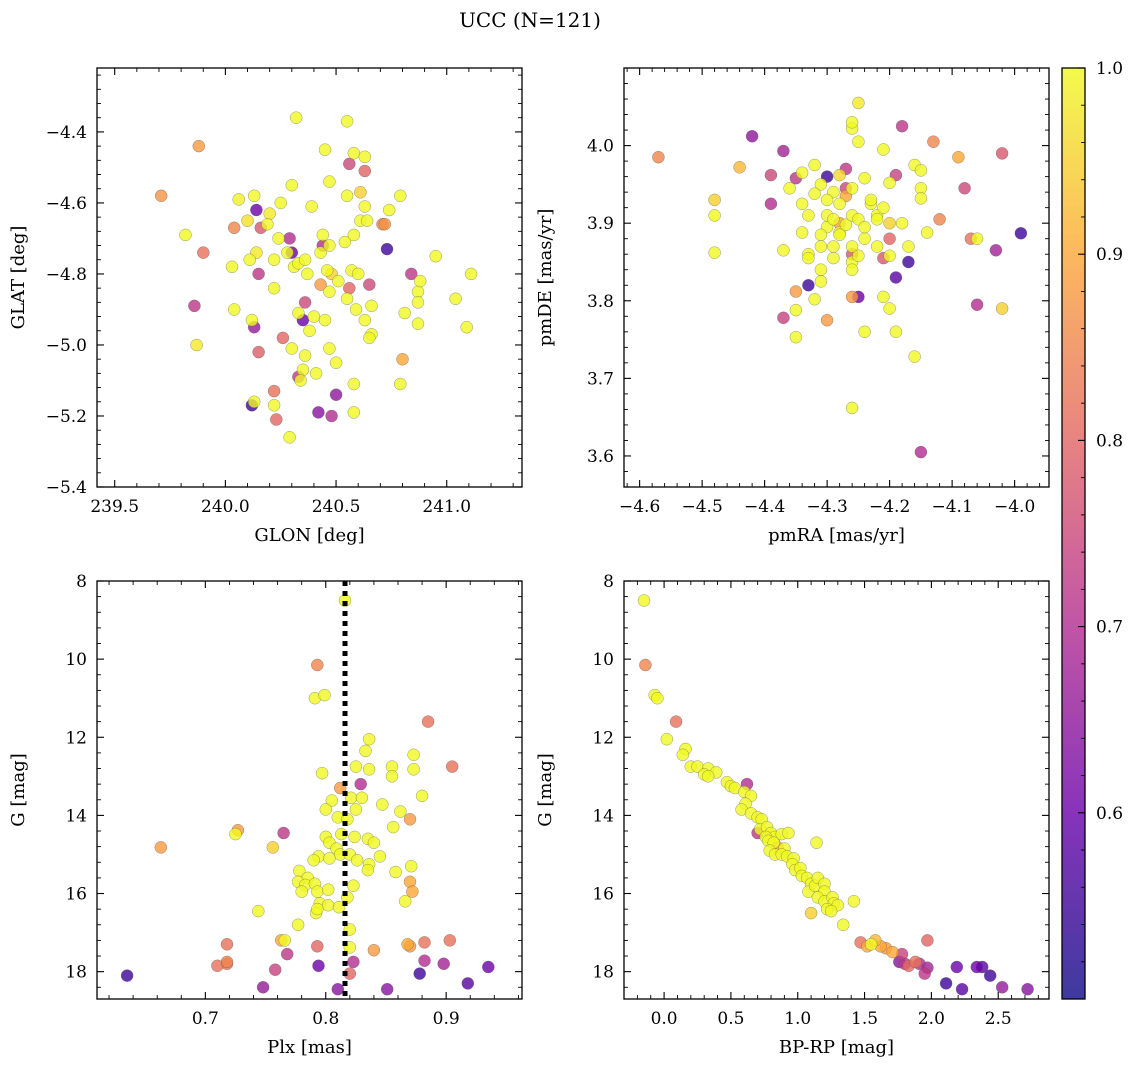  Describe the element at coordinates (836, 277) in the screenshot. I see `axes-frame` at that location.